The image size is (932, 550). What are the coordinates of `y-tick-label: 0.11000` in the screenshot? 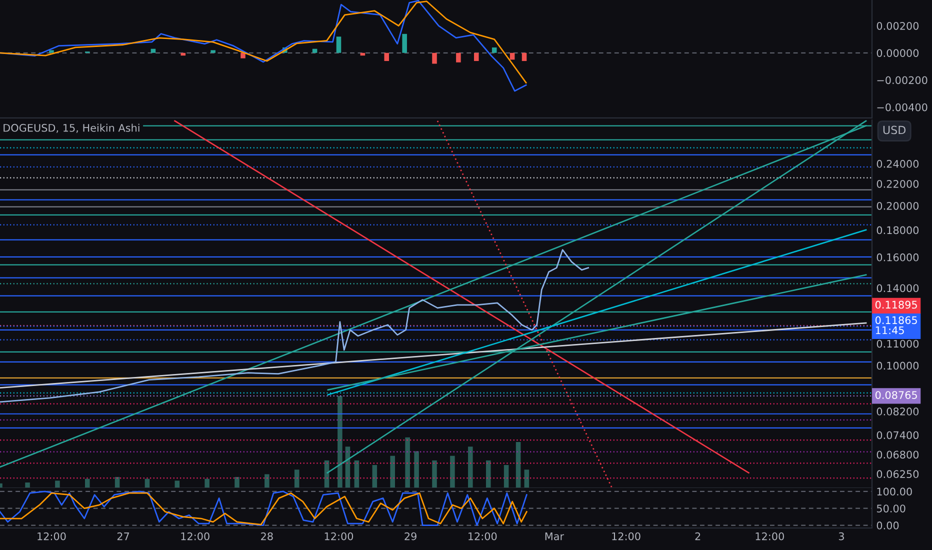 It's located at (897, 344).